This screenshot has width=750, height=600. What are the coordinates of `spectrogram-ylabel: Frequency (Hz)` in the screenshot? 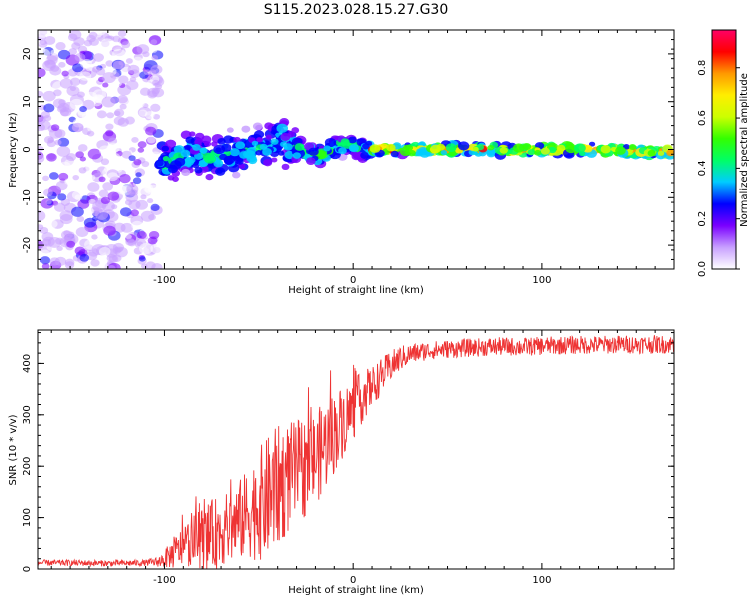 It's located at (13, 150).